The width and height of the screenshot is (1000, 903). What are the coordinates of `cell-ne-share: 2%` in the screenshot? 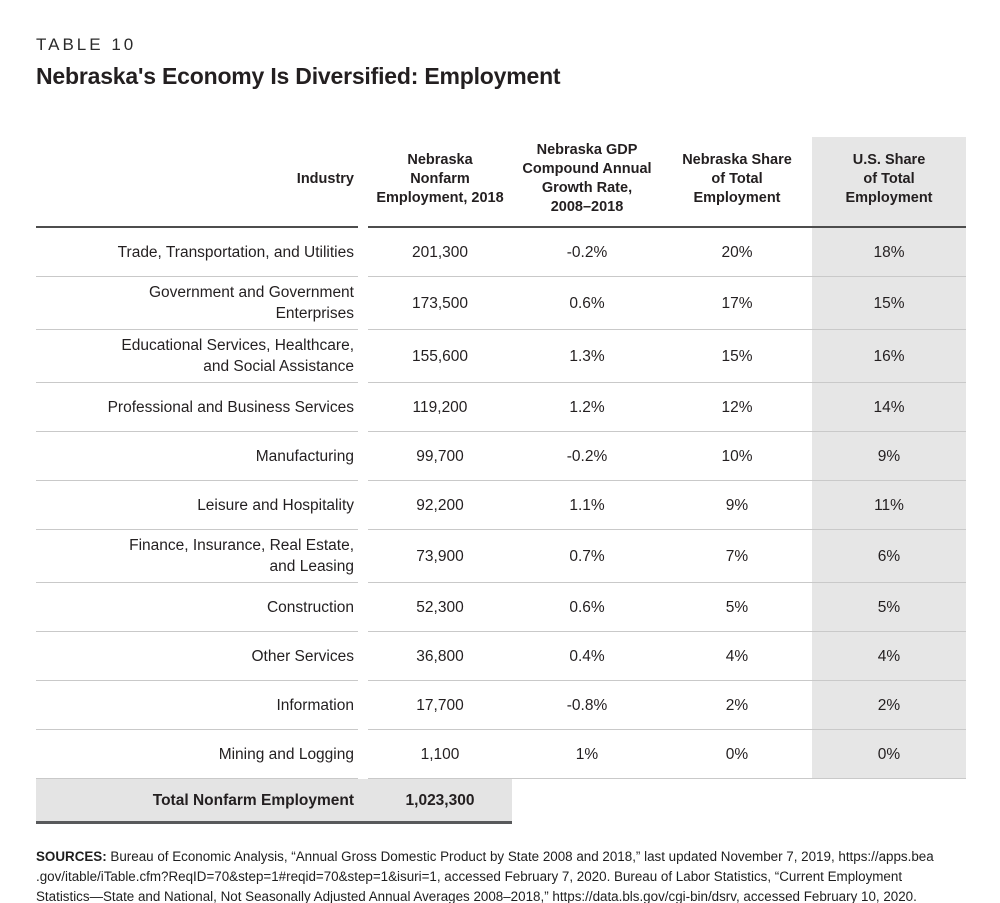 It's located at (737, 705).